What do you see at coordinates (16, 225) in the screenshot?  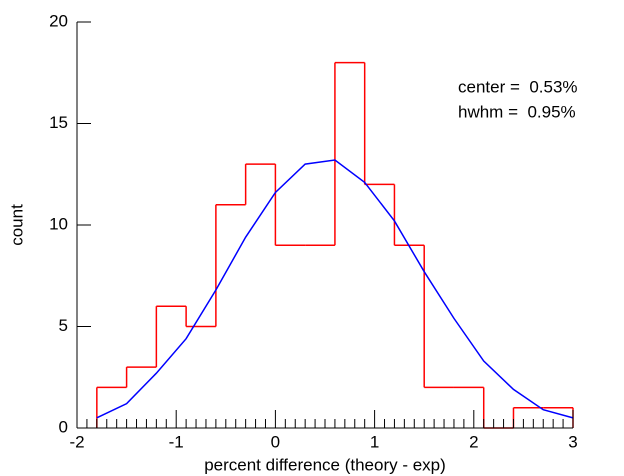 I see `y-axis-label: count` at bounding box center [16, 225].